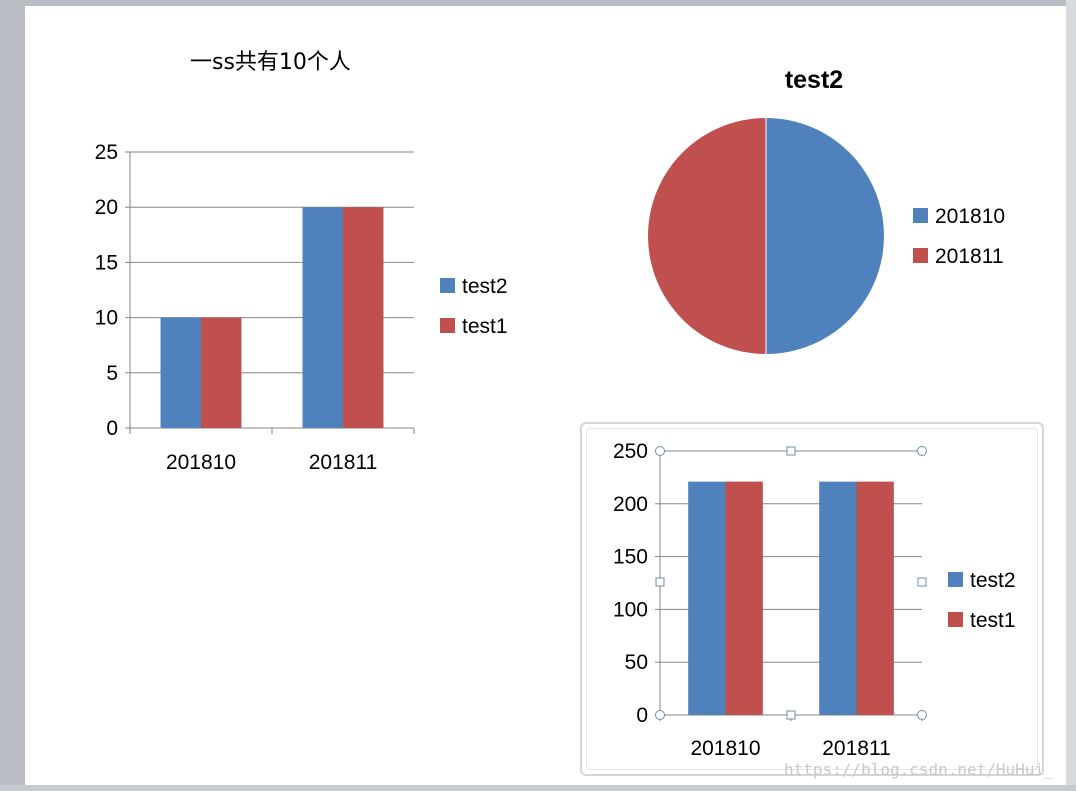  Describe the element at coordinates (630, 609) in the screenshot. I see `y-tick-label: 100` at that location.